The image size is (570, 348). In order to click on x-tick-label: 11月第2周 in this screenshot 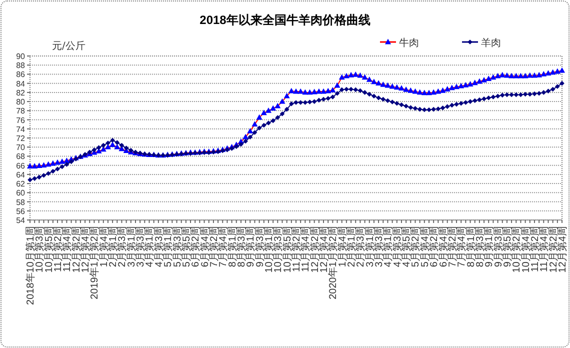, I will do `click(296, 249)`.